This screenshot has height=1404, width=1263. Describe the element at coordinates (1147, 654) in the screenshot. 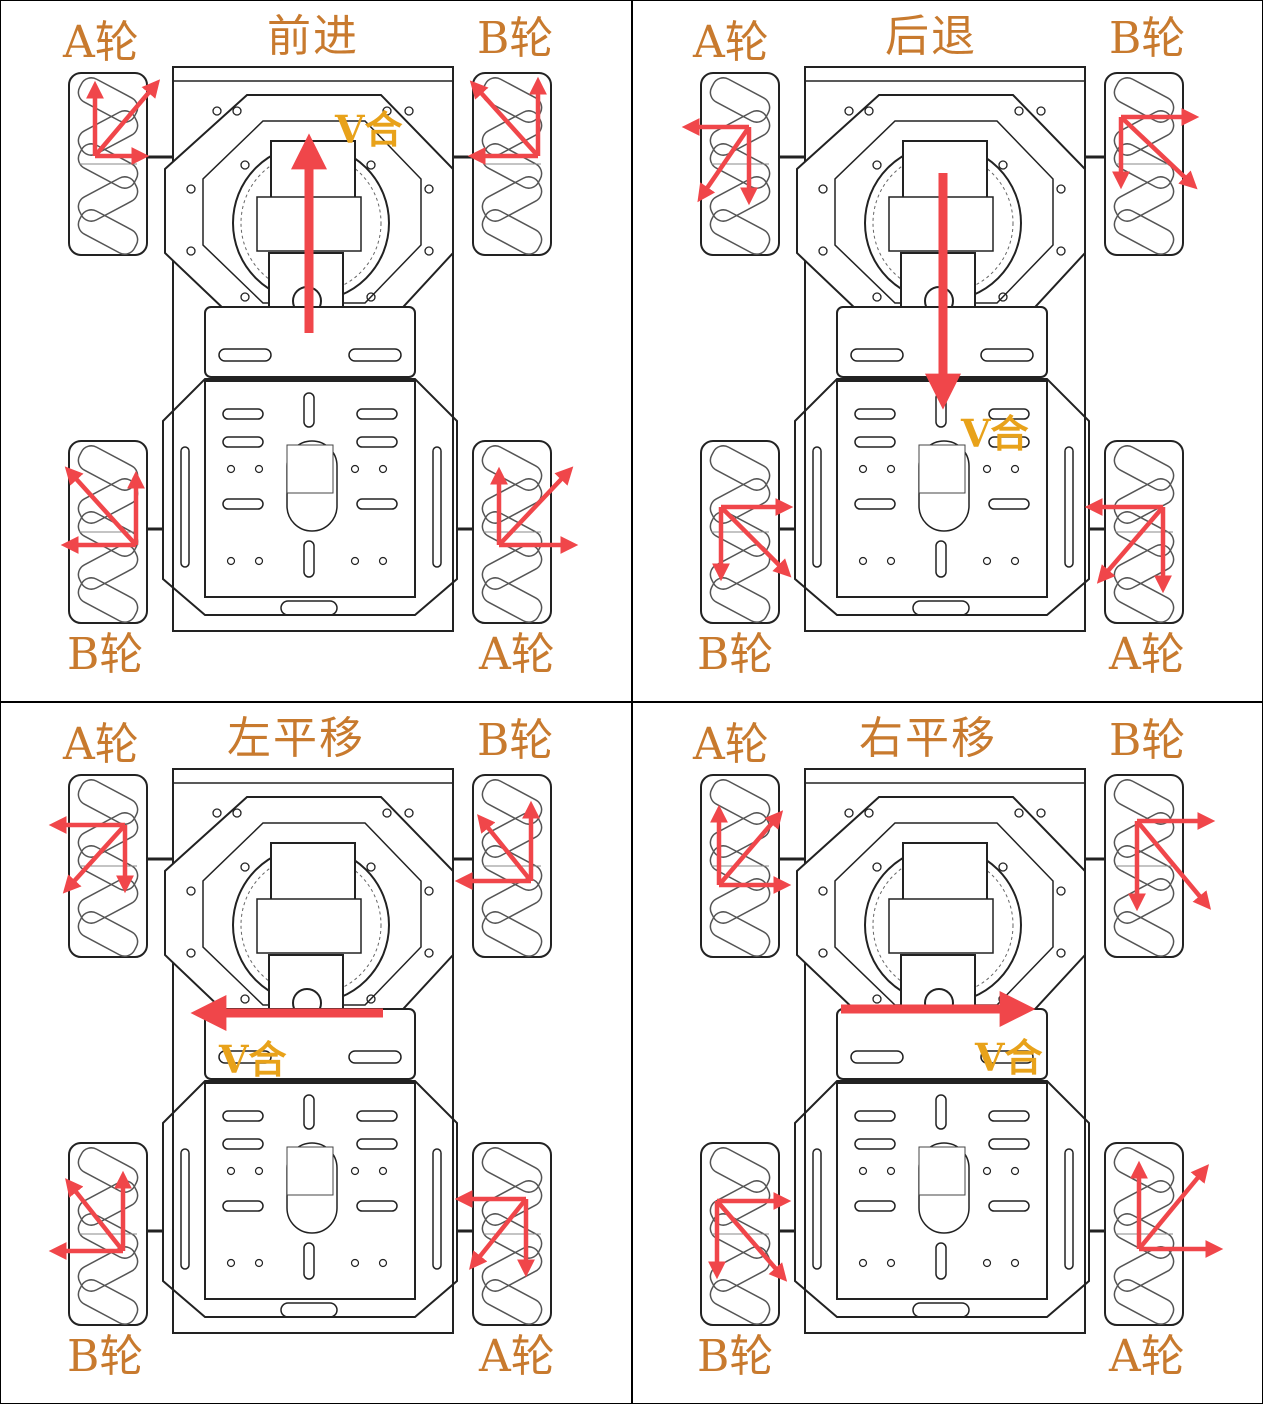

I see `label-wheel-a-bottom-right: A轮` at that location.